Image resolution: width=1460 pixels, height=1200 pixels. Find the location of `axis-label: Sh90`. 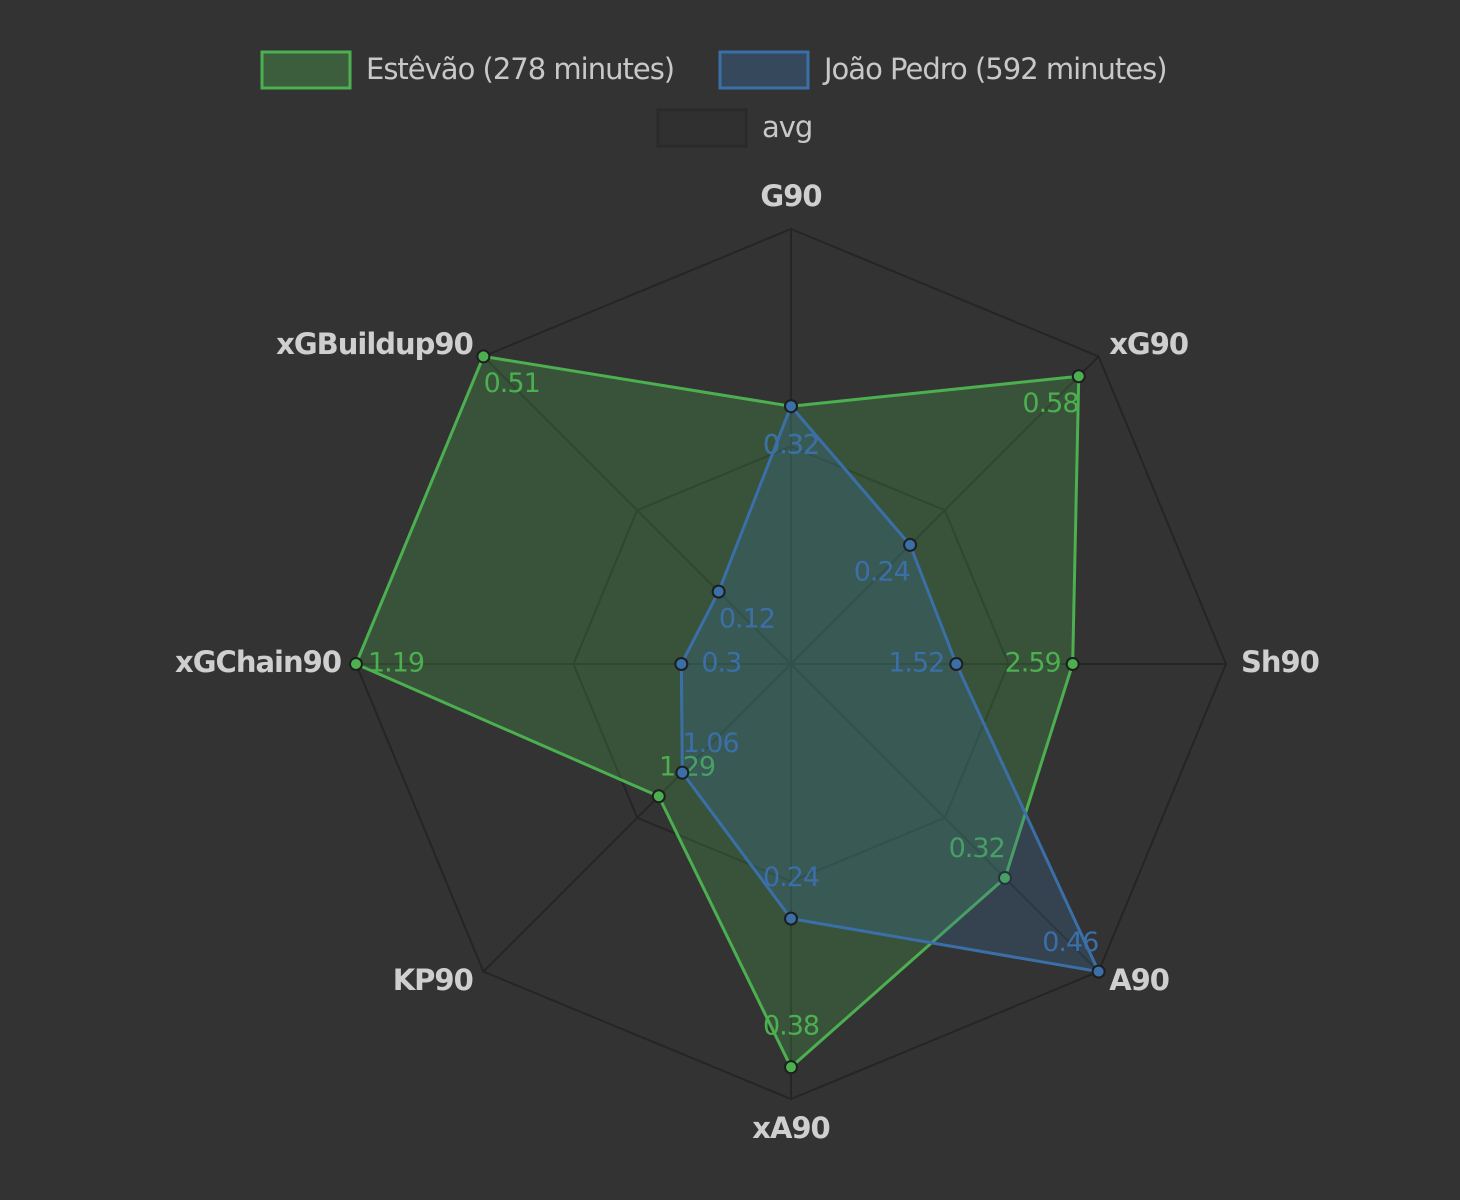

axis-label: Sh90 is located at coordinates (1280, 662).